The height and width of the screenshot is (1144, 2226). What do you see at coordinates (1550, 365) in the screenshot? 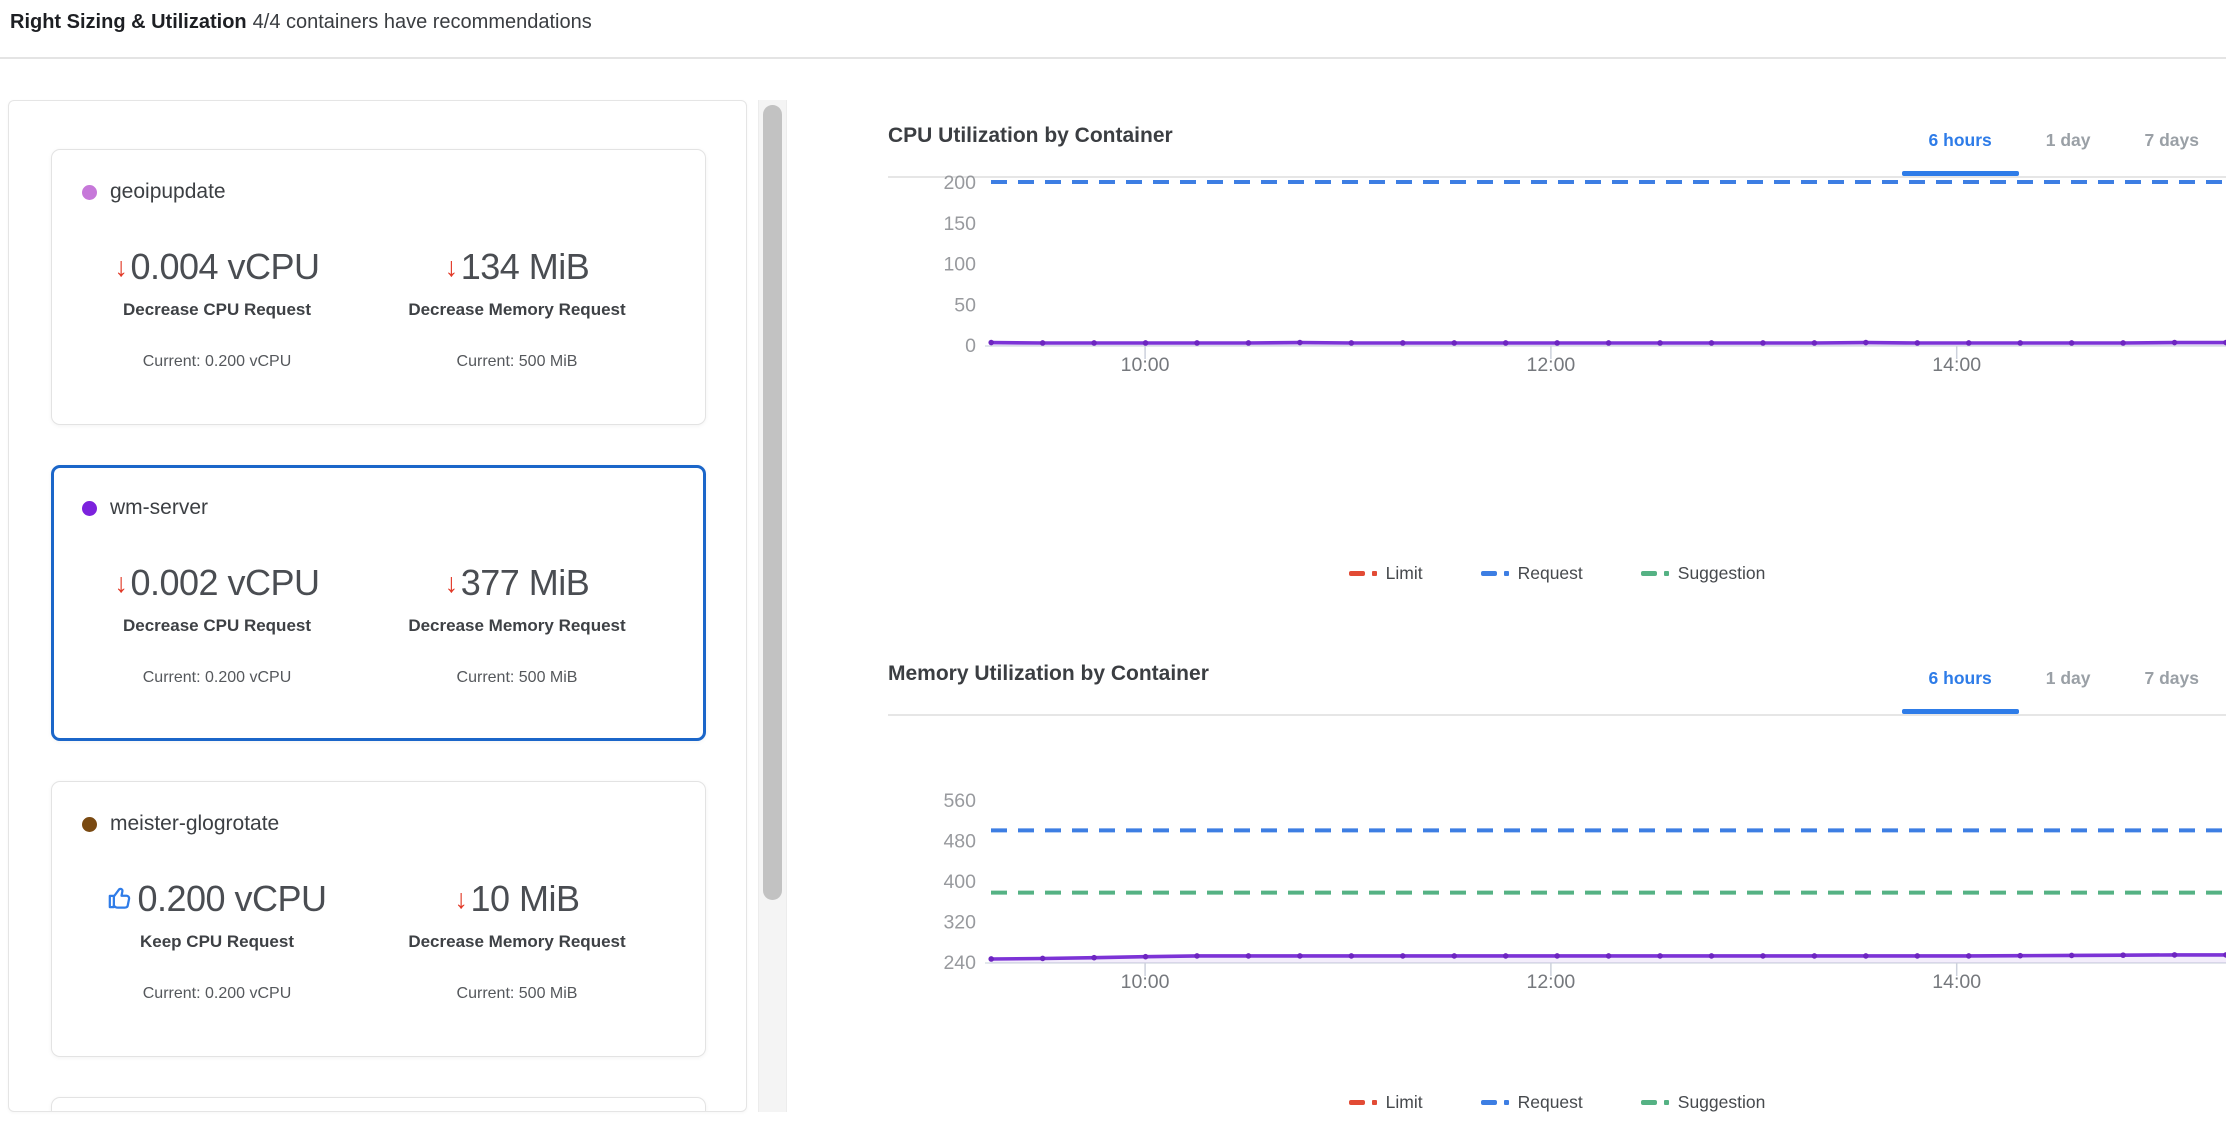
I see `svg-text: 12:00` at bounding box center [1550, 365].